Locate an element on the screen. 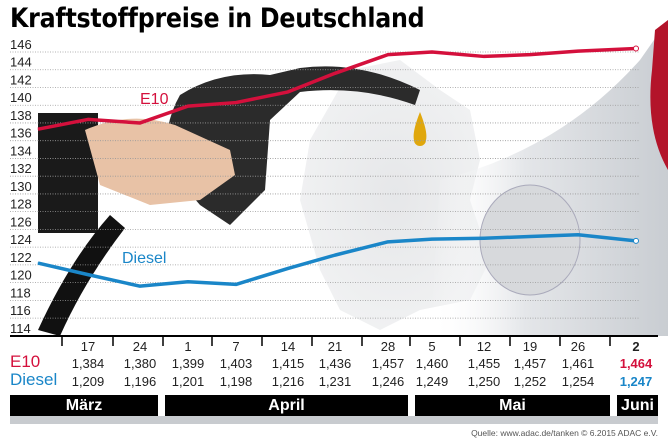  table-value-diesel: 1,209 is located at coordinates (88, 381).